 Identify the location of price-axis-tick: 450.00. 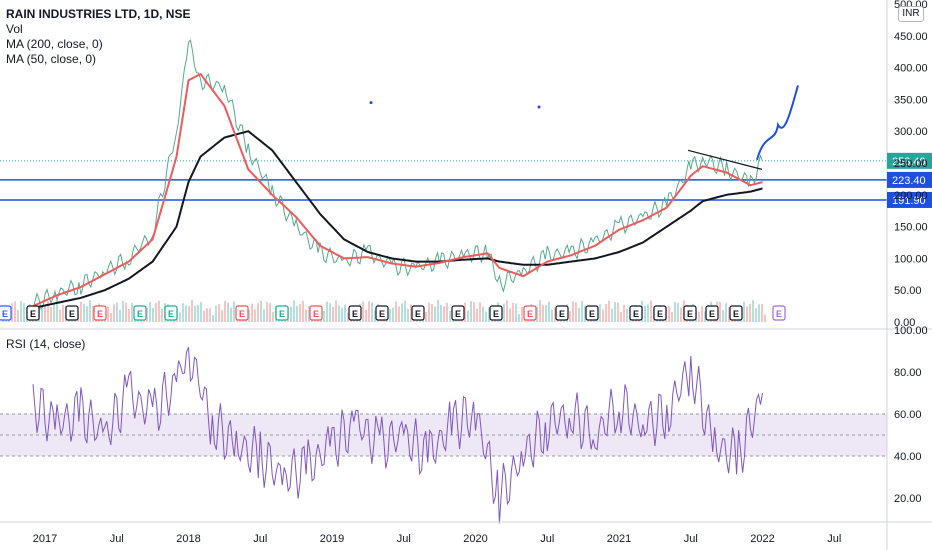
(911, 37).